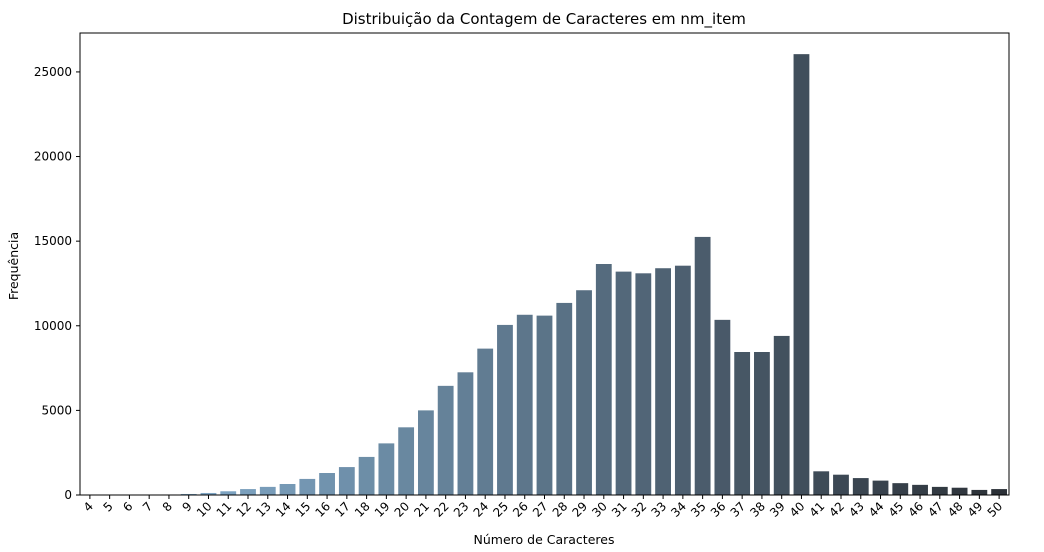  Describe the element at coordinates (362, 509) in the screenshot. I see `x-tick-label-18: 18` at that location.